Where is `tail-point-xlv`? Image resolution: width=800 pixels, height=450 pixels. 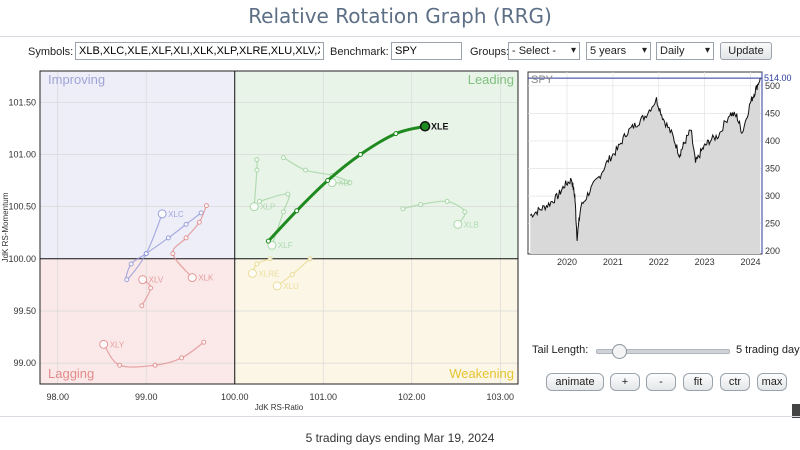
tail-point-xlv is located at coordinates (142, 306).